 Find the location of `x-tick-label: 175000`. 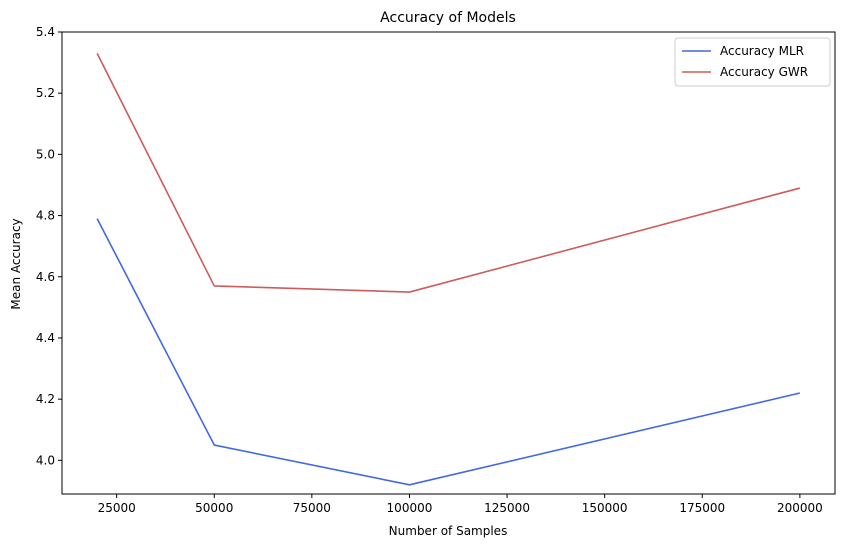

x-tick-label: 175000 is located at coordinates (702, 508).